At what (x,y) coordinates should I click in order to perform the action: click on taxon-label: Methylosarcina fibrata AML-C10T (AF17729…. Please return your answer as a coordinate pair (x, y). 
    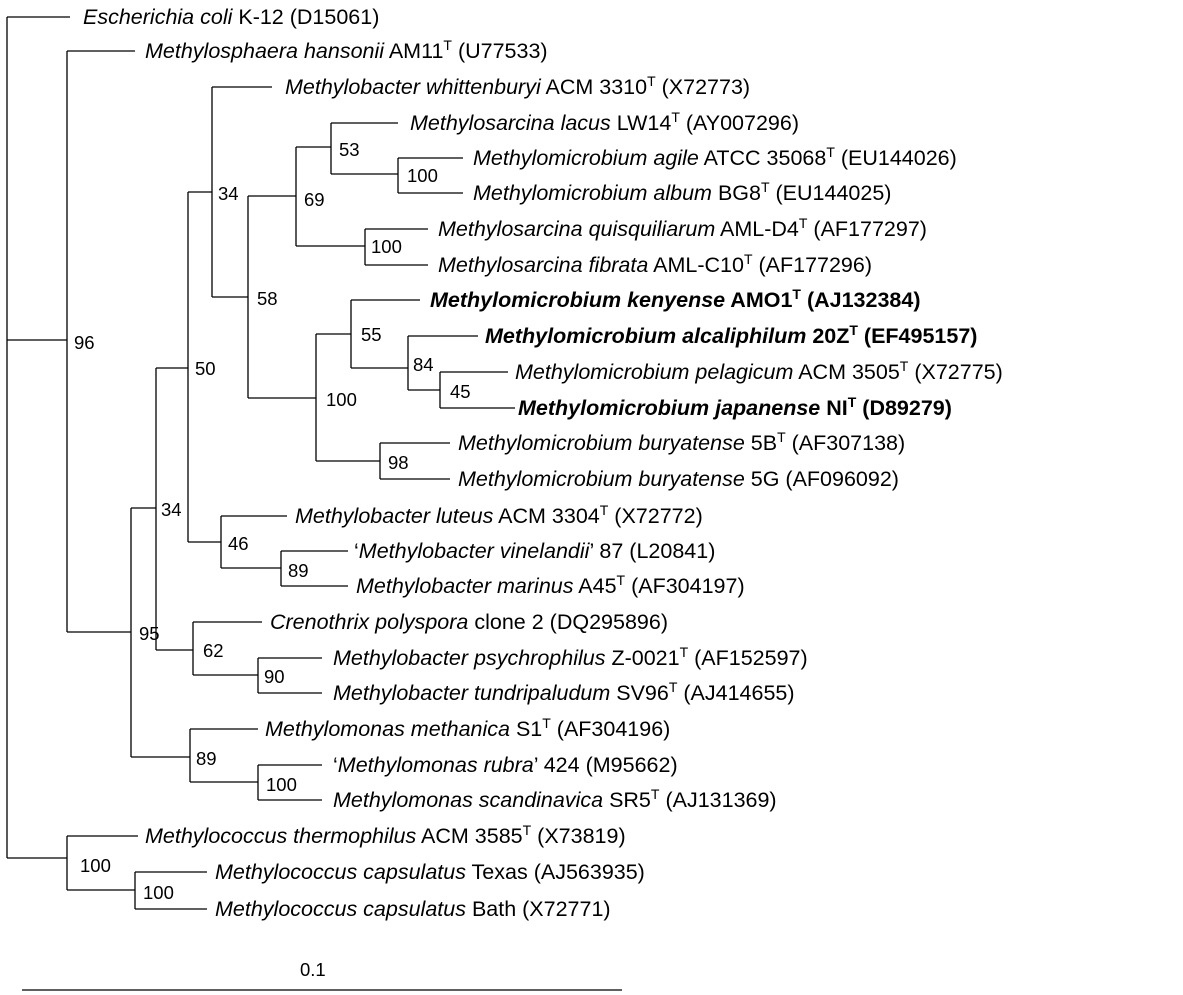
    Looking at the image, I should click on (655, 264).